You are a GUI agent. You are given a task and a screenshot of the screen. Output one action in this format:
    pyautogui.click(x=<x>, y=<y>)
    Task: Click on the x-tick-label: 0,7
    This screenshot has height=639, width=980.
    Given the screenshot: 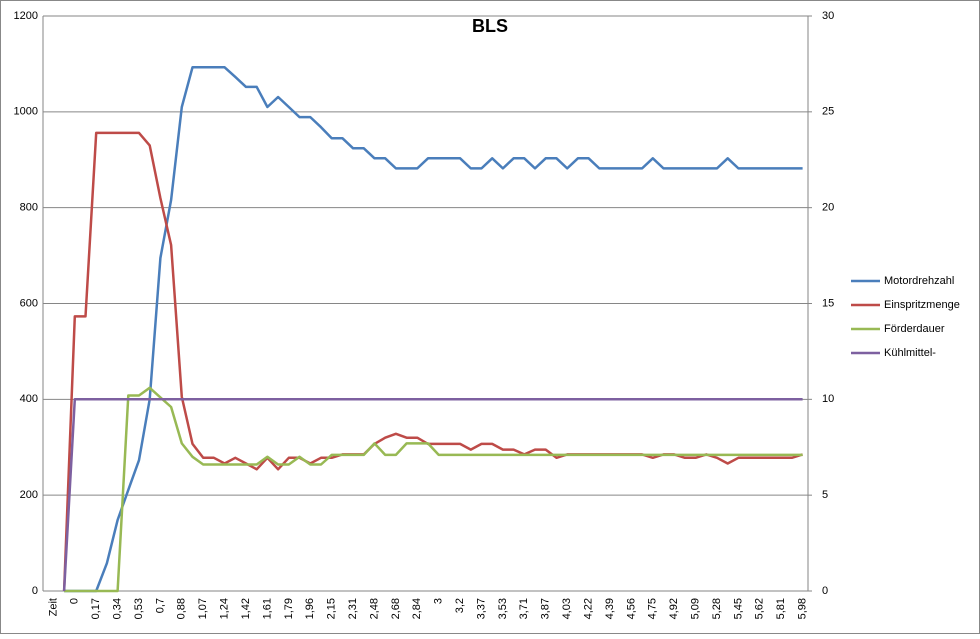 What is the action you would take?
    pyautogui.click(x=160, y=605)
    